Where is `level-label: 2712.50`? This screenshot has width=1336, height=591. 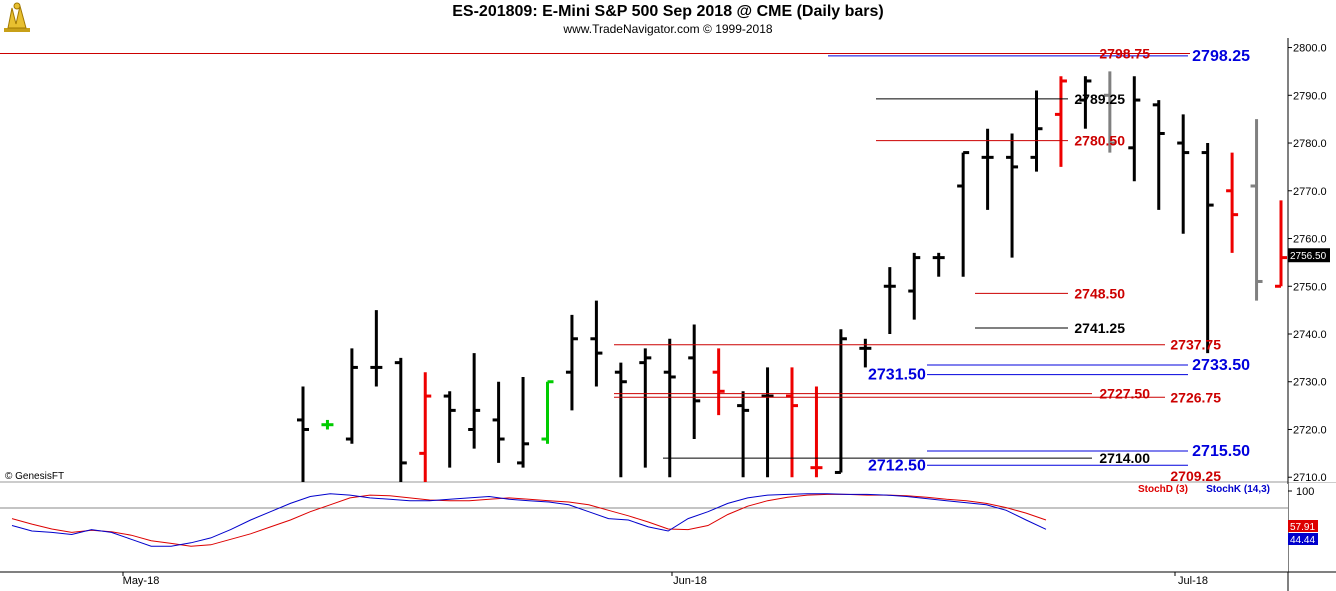 level-label: 2712.50 is located at coordinates (897, 465).